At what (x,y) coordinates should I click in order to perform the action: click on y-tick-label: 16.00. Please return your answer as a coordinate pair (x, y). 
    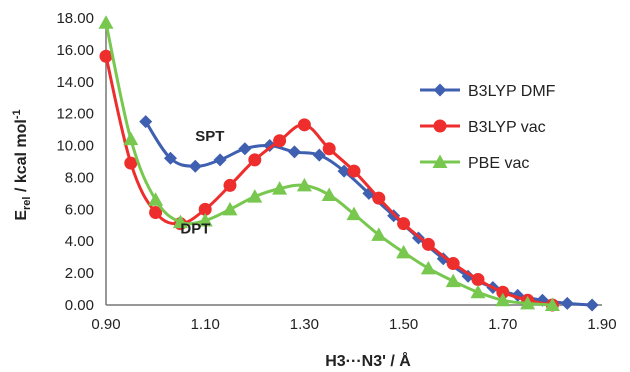
    Looking at the image, I should click on (75, 50).